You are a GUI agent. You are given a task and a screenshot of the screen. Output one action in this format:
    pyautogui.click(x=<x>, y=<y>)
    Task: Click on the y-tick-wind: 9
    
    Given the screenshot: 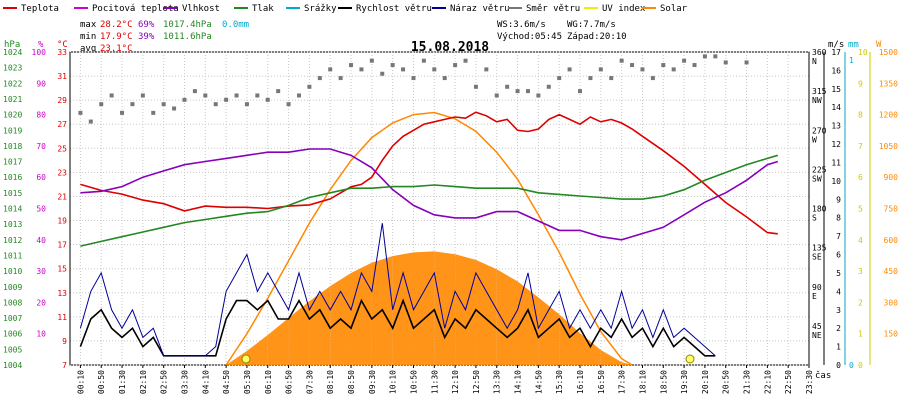 What is the action you would take?
    pyautogui.click(x=838, y=199)
    